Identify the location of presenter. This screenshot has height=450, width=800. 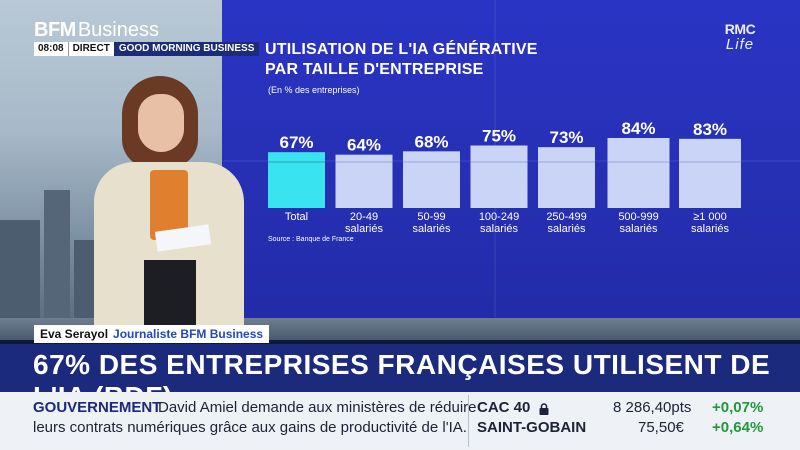
(175, 201).